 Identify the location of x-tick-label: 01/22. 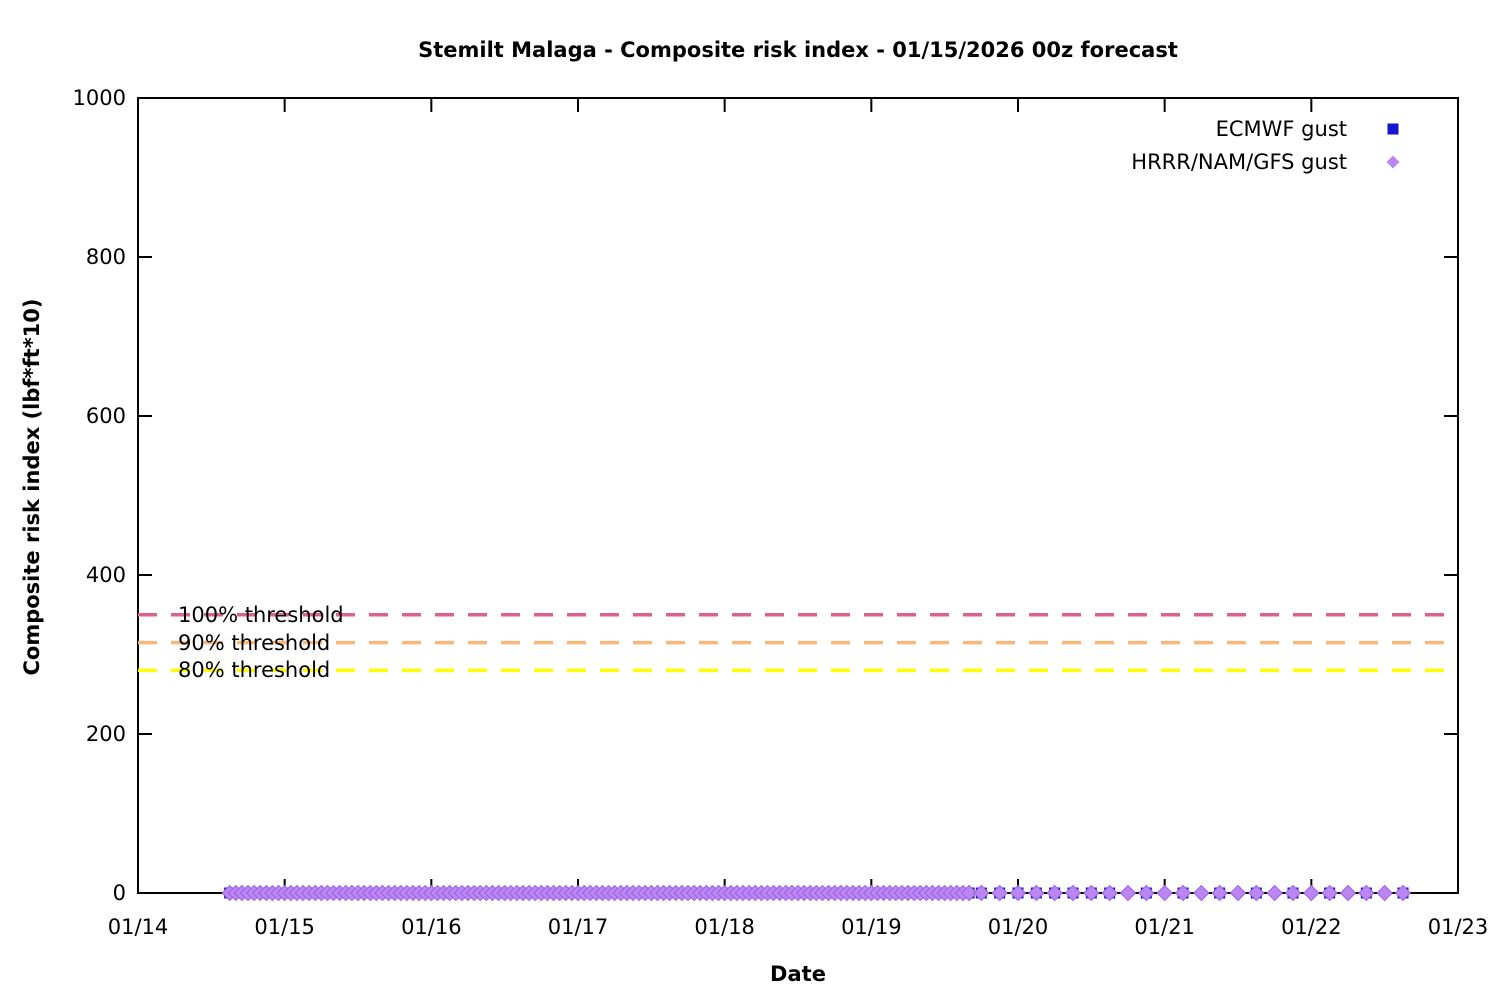
(1311, 927).